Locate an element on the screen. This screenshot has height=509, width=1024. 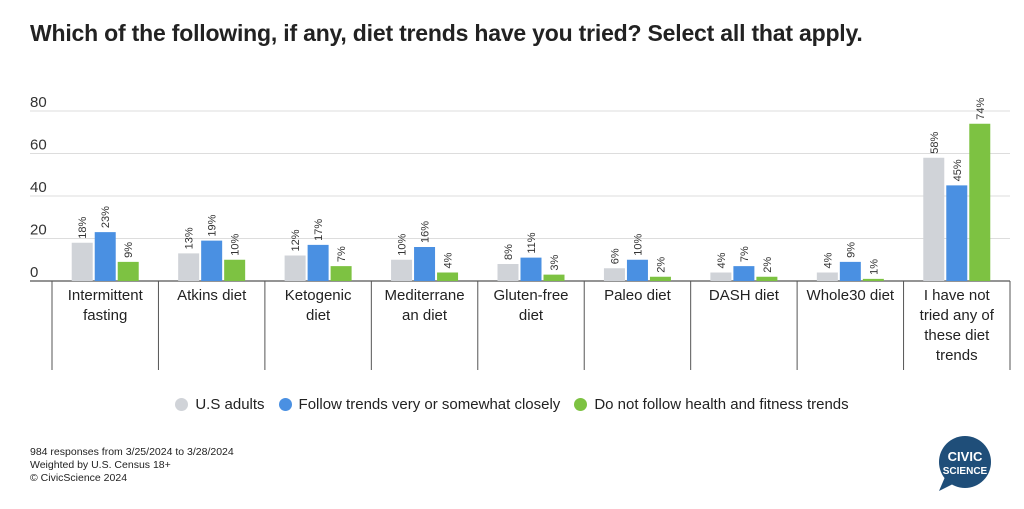
category-label-6-0: DASH diet is located at coordinates (744, 295).